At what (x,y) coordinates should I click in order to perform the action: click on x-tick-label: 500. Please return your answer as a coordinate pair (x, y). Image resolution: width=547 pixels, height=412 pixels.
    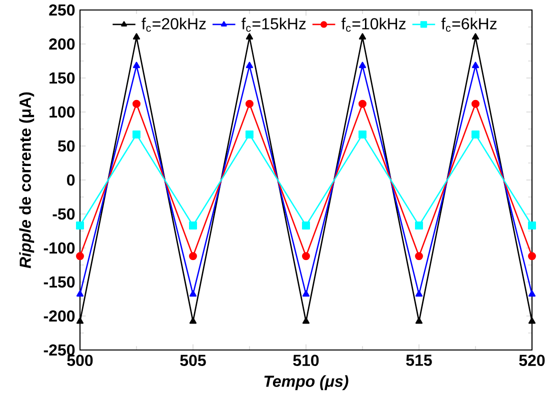
    Looking at the image, I should click on (80, 360).